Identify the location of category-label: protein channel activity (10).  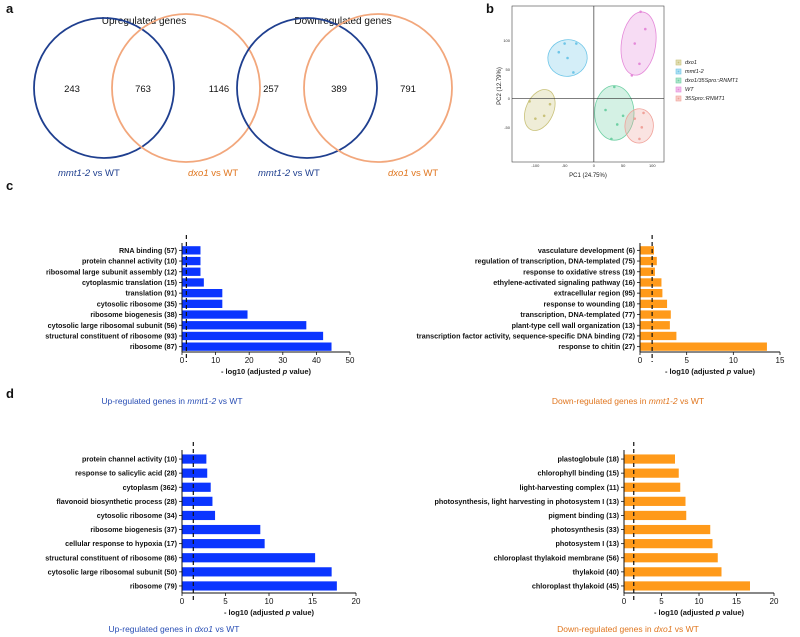
(130, 261).